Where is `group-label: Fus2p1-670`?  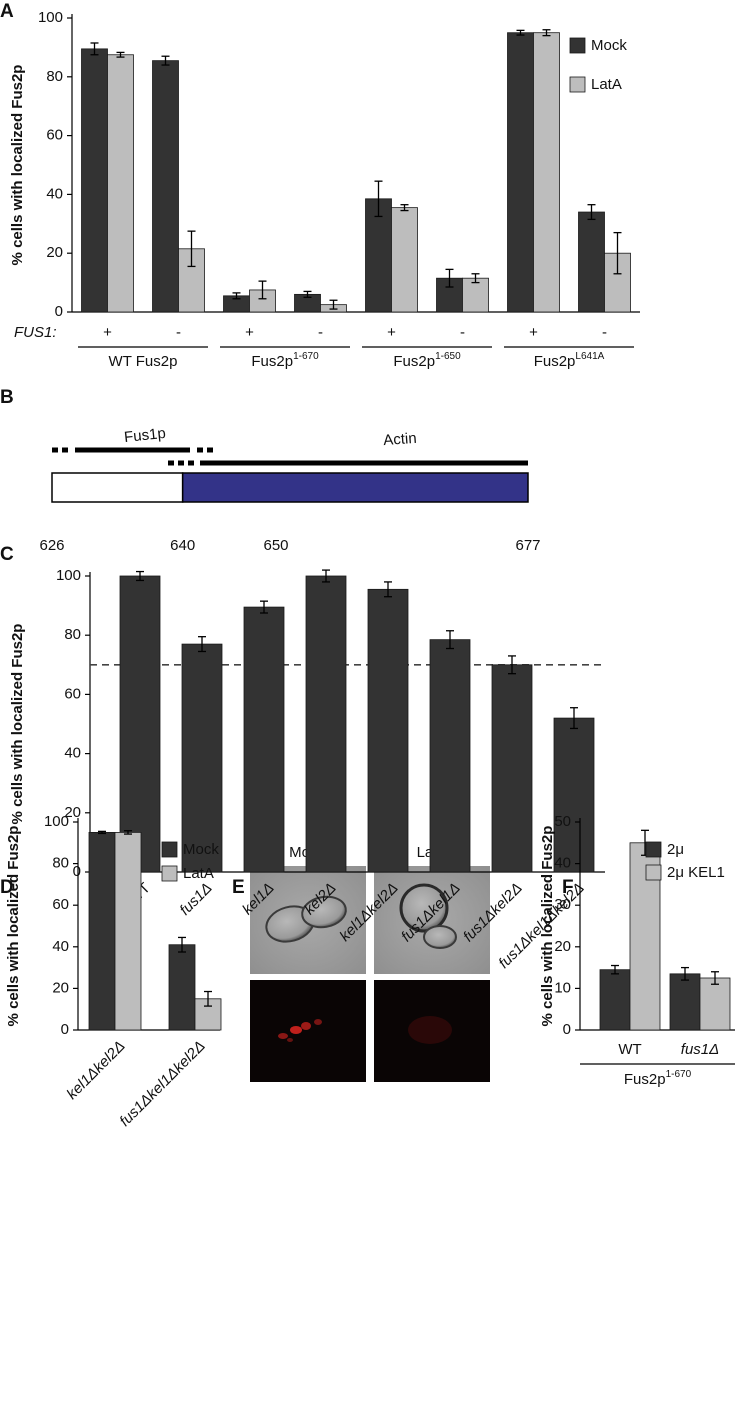
group-label: Fus2p1-670 is located at coordinates (658, 1078).